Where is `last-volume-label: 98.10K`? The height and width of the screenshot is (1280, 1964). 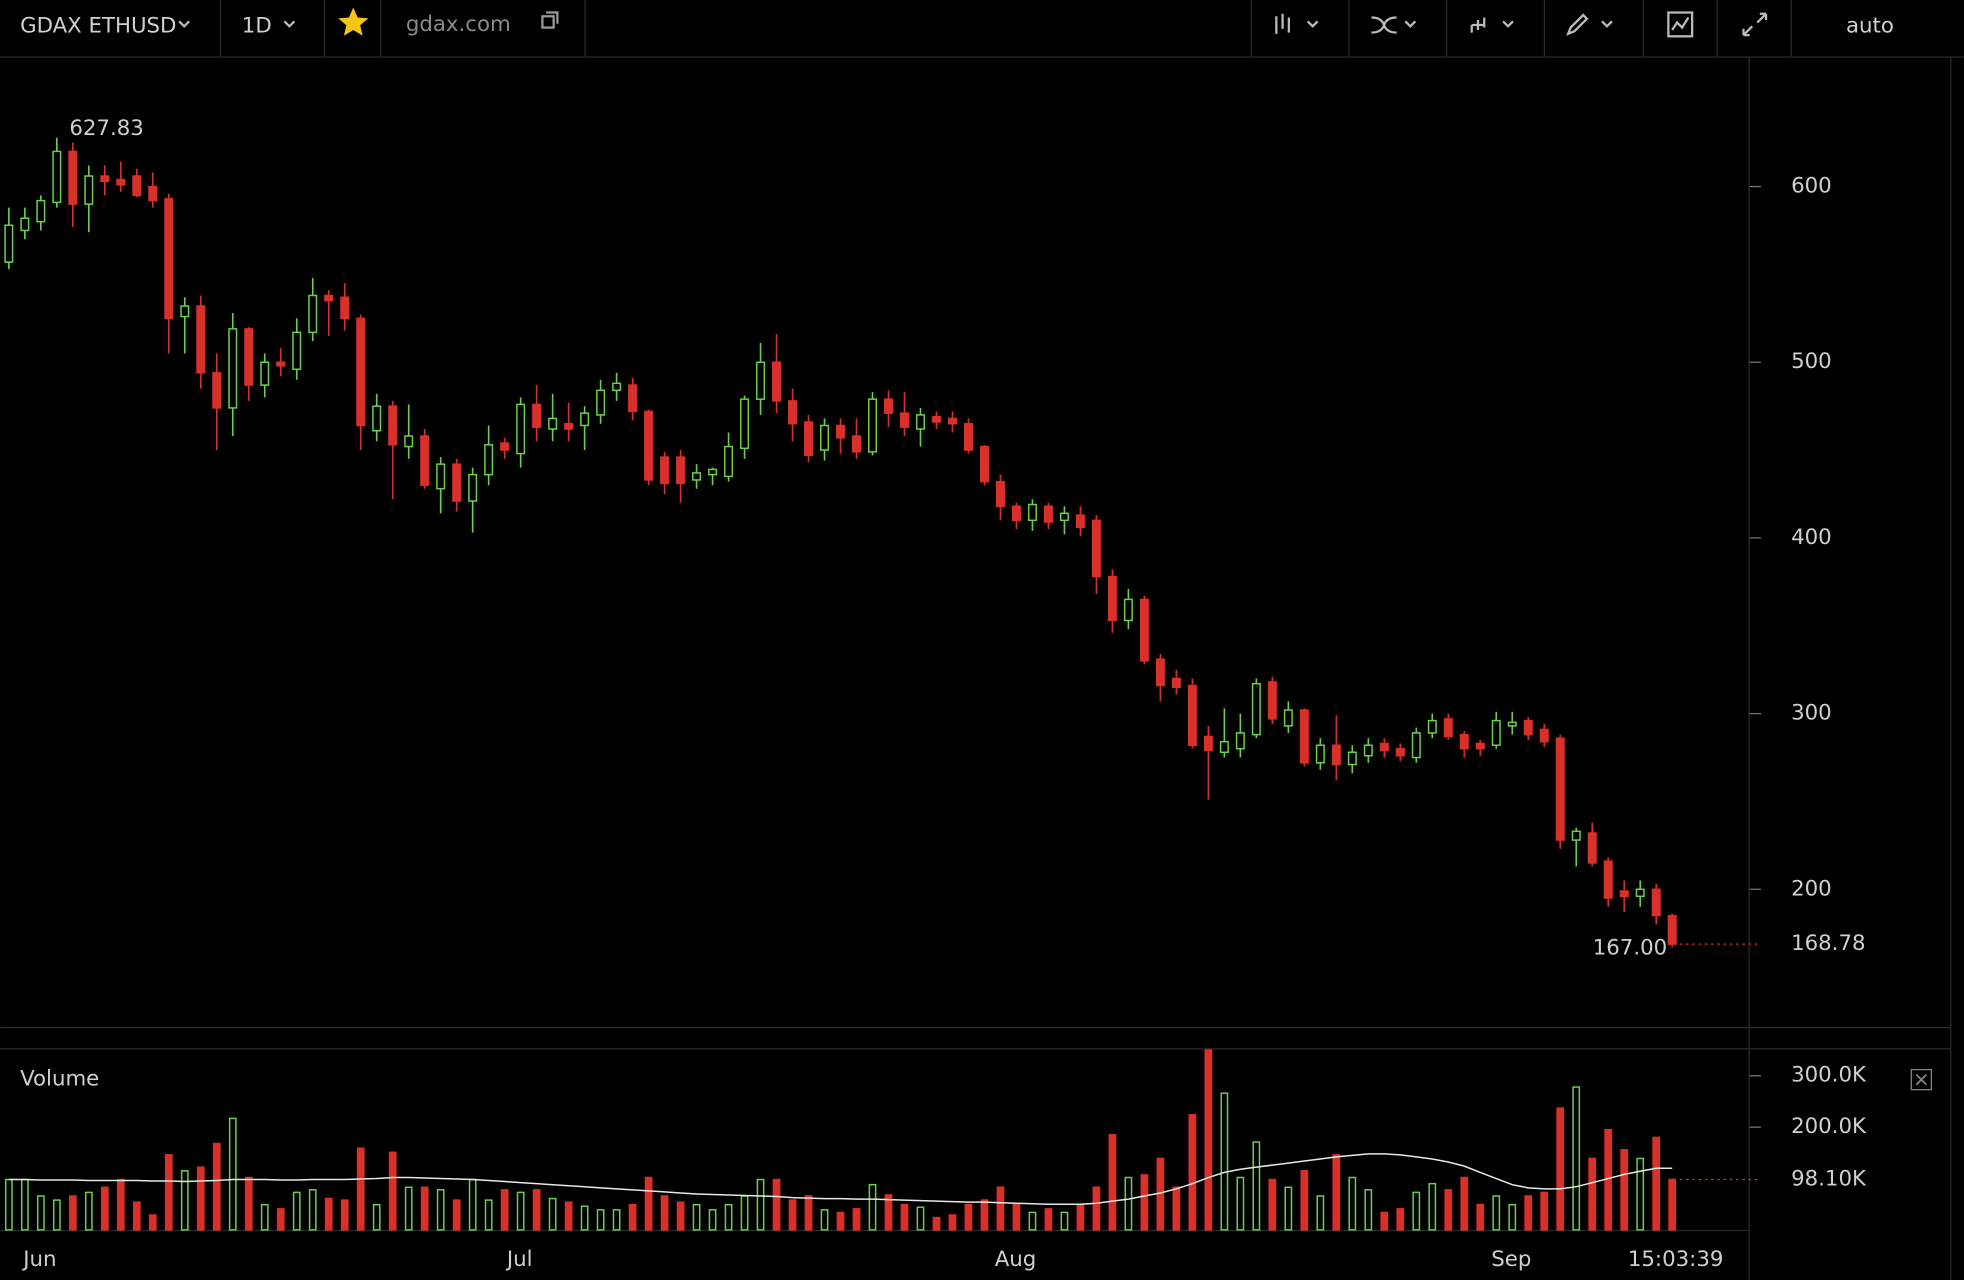
last-volume-label: 98.10K is located at coordinates (1829, 1178).